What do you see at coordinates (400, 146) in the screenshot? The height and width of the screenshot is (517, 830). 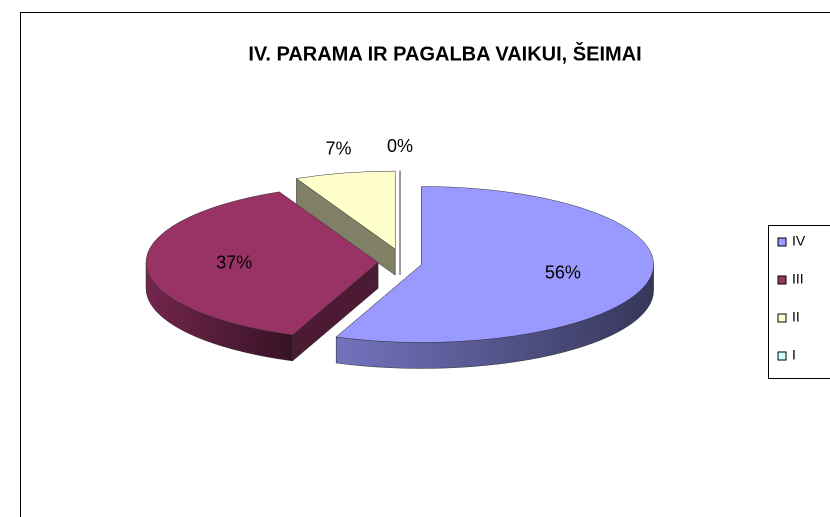 I see `data-label: 0%` at bounding box center [400, 146].